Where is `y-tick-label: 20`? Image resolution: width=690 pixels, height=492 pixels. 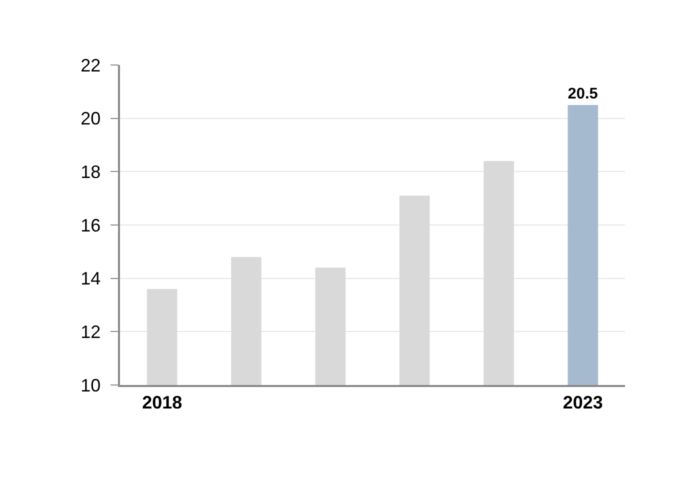
y-tick-label: 20 is located at coordinates (90, 118).